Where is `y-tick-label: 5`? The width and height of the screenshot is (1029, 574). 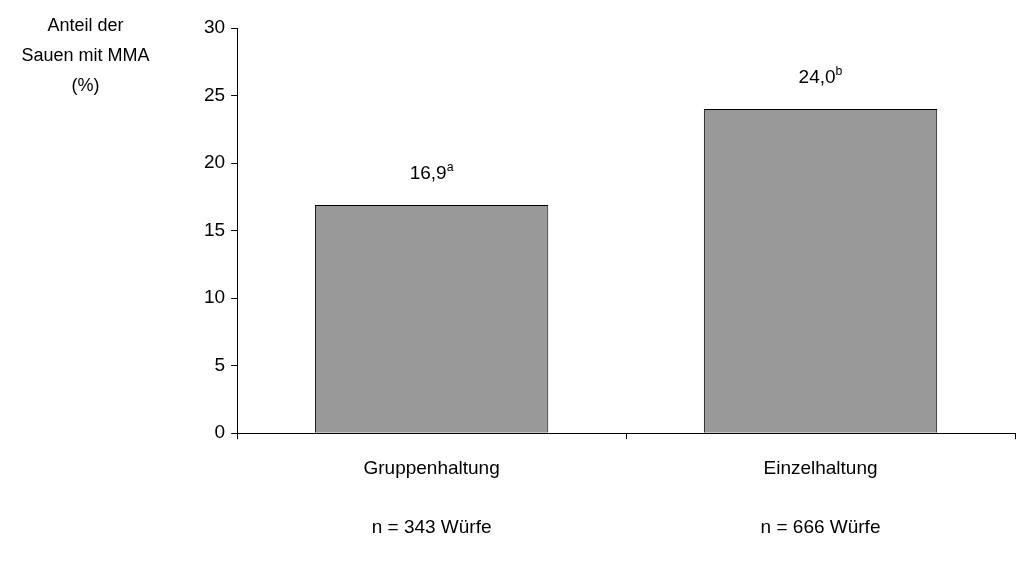
y-tick-label: 5 is located at coordinates (220, 364).